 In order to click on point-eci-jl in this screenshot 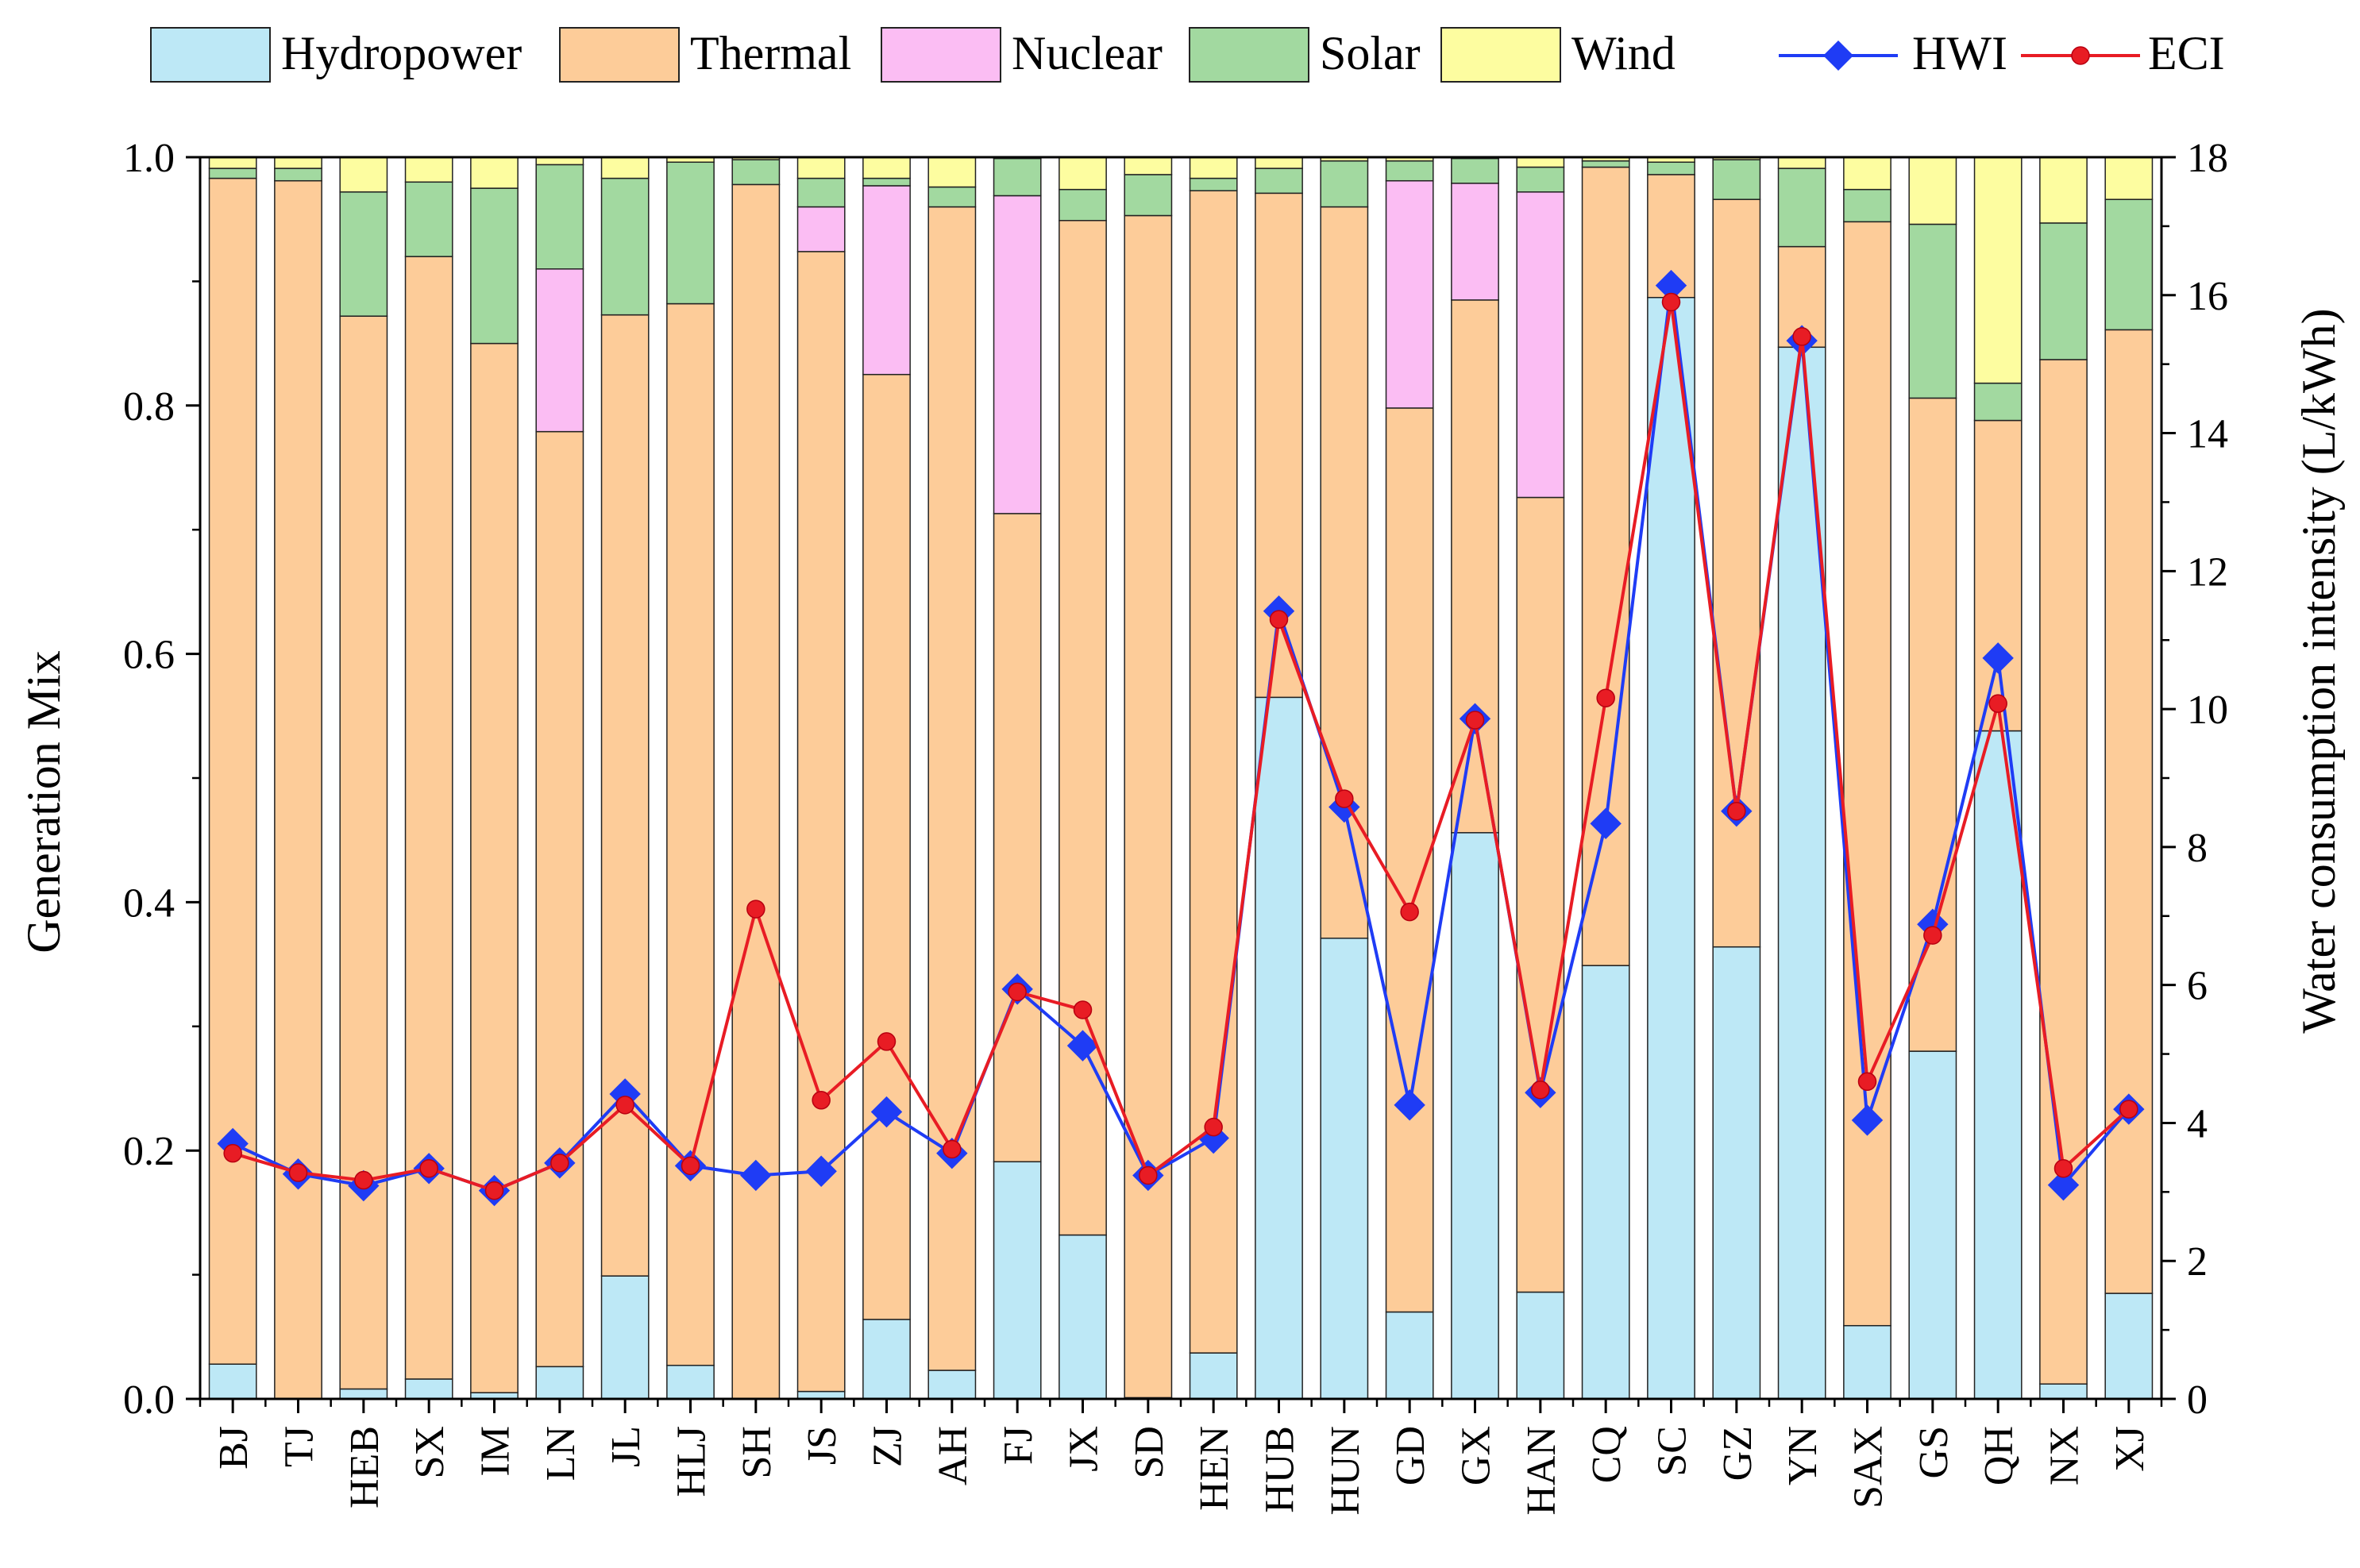, I will do `click(624, 1105)`.